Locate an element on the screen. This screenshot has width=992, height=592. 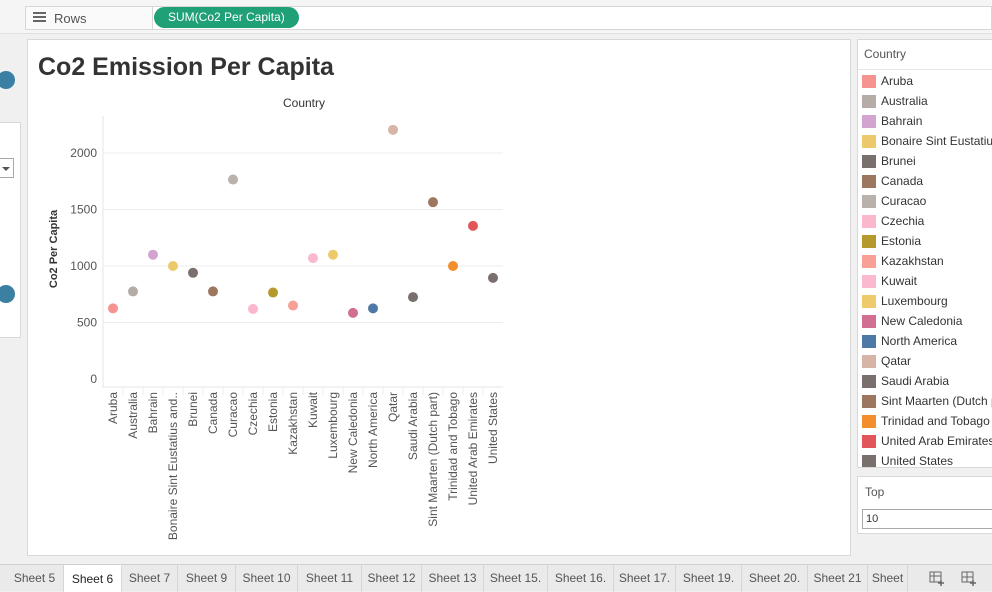
x-tick-label: Bonaire Sint Eustatius and.. is located at coordinates (173, 466).